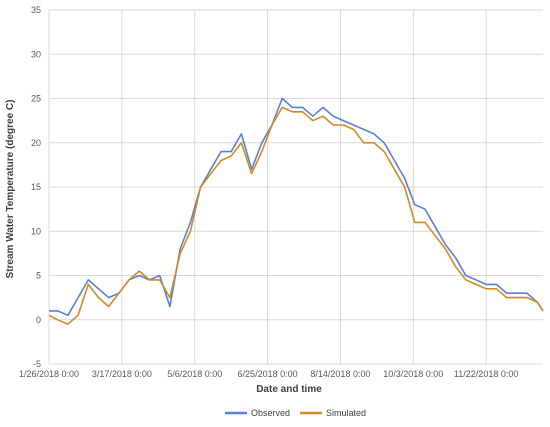  I want to click on legend: Observed Simulated, so click(295, 413).